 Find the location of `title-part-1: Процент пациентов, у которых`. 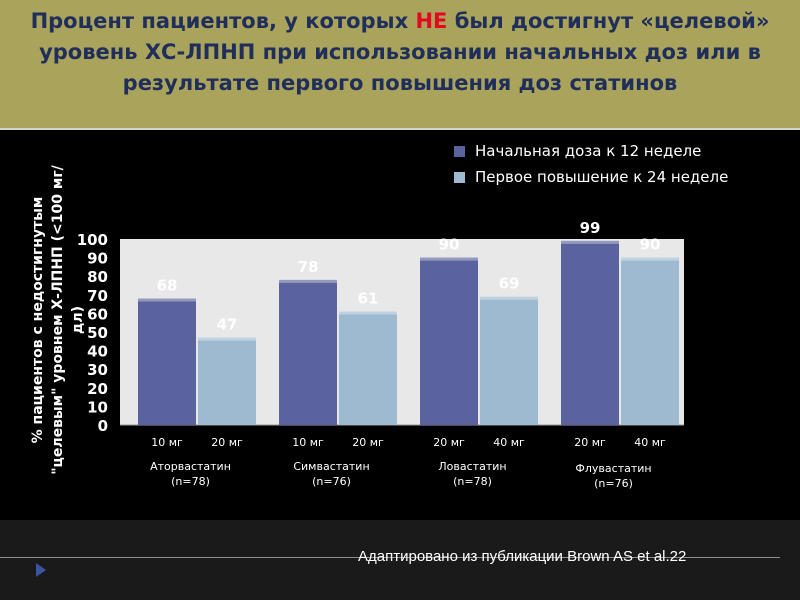

title-part-1: Процент пациентов, у которых is located at coordinates (223, 21).